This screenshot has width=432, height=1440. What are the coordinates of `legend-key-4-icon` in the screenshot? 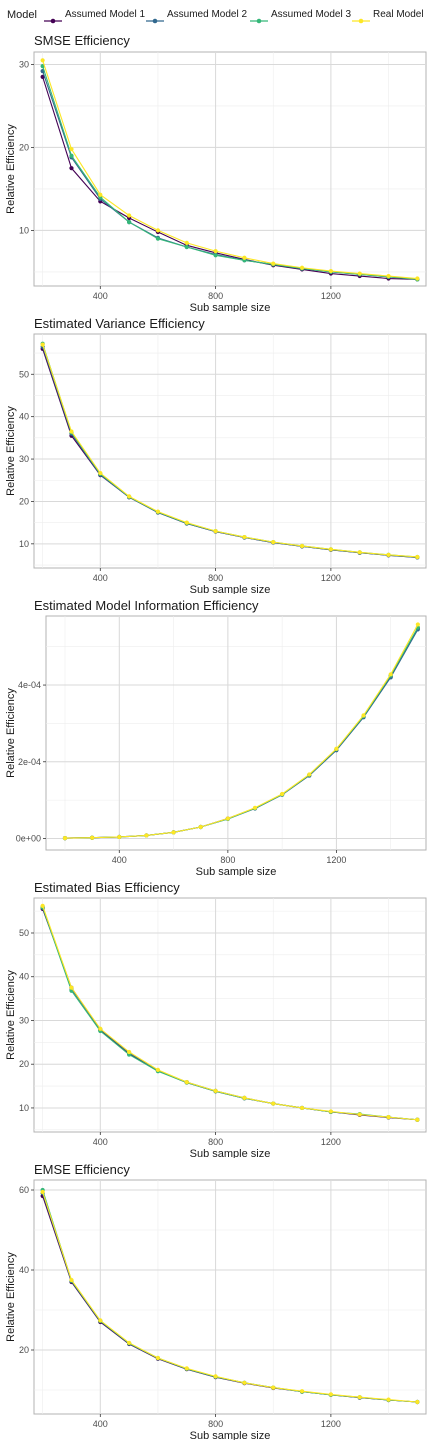 It's located at (361, 21).